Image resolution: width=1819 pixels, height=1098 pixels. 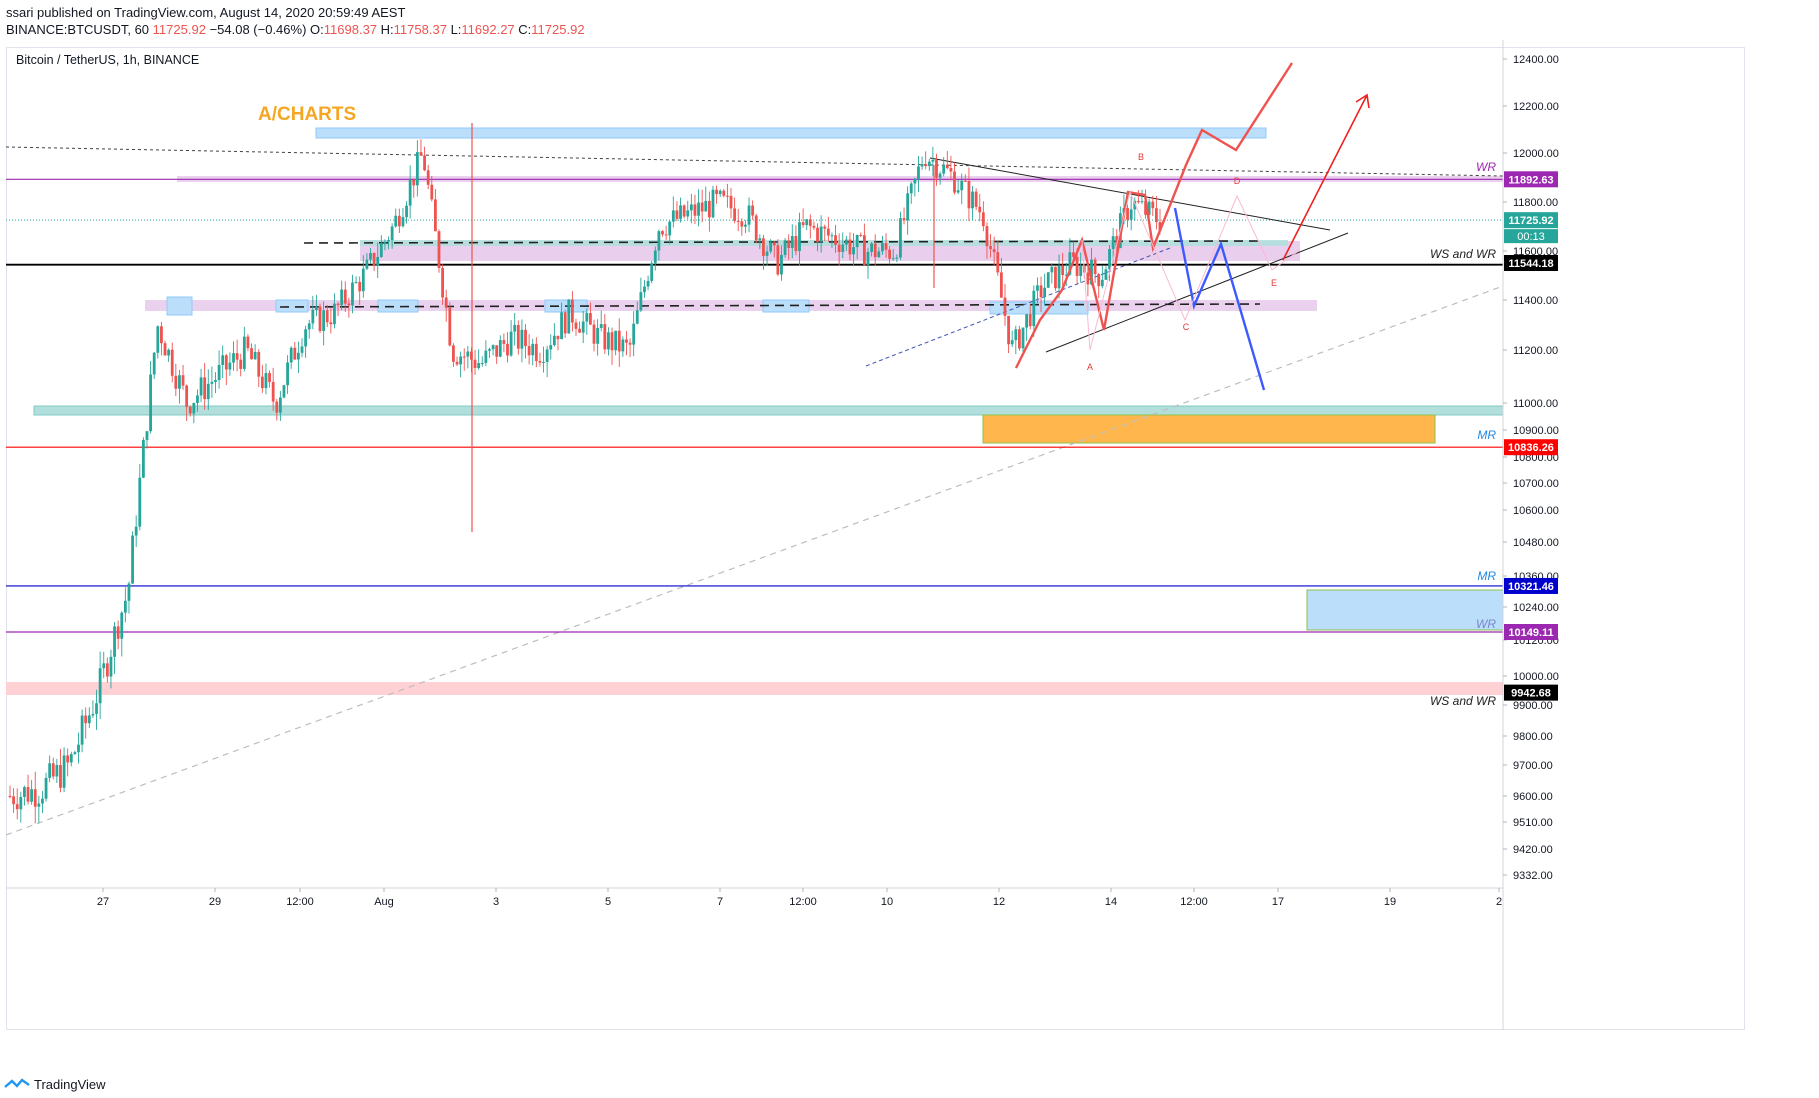 What do you see at coordinates (387, 29) in the screenshot?
I see `high-label: H:` at bounding box center [387, 29].